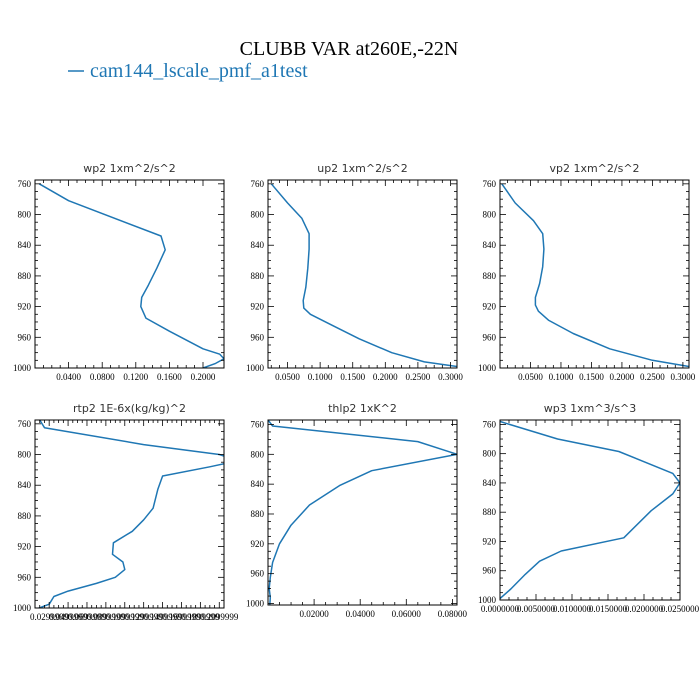 The image size is (700, 700). I want to click on panel-title: wp3 1xm^3/s^3, so click(590, 408).